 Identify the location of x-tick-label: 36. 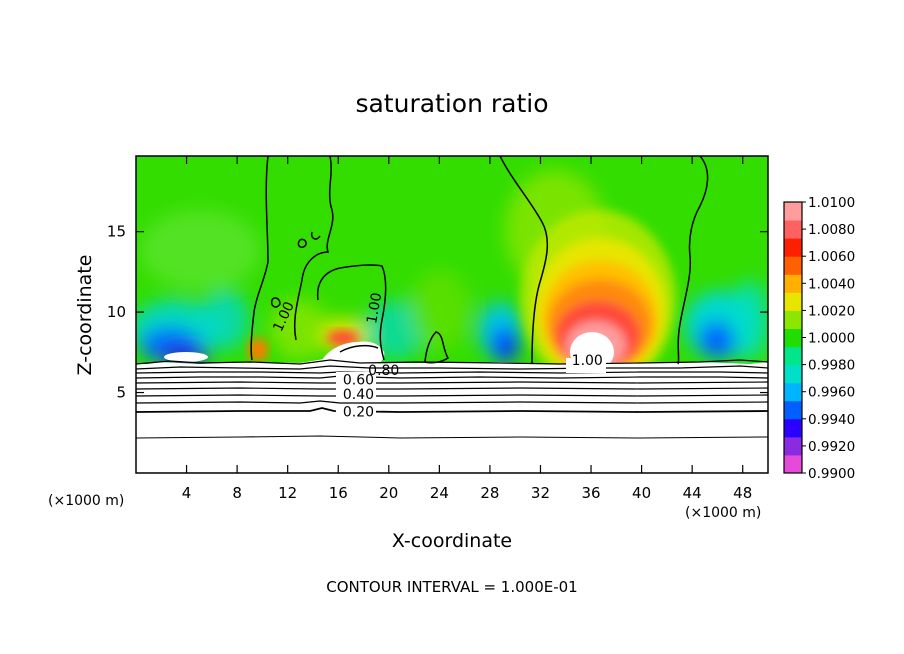
(590, 493).